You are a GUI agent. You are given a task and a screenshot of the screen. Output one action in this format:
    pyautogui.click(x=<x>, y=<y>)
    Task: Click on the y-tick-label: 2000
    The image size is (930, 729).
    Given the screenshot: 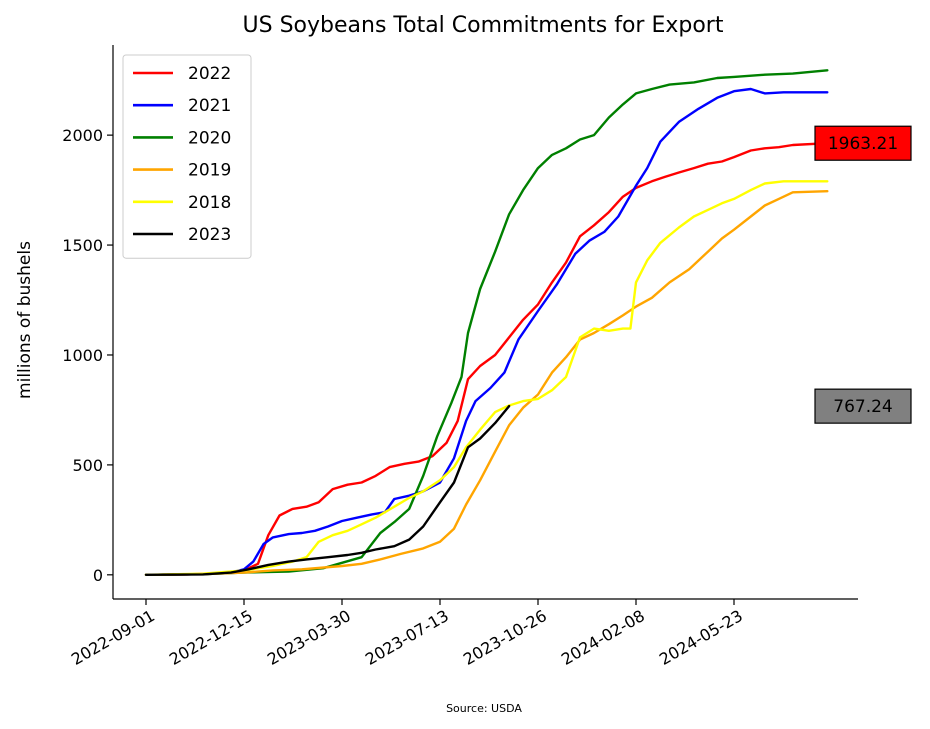 What is the action you would take?
    pyautogui.click(x=82, y=135)
    